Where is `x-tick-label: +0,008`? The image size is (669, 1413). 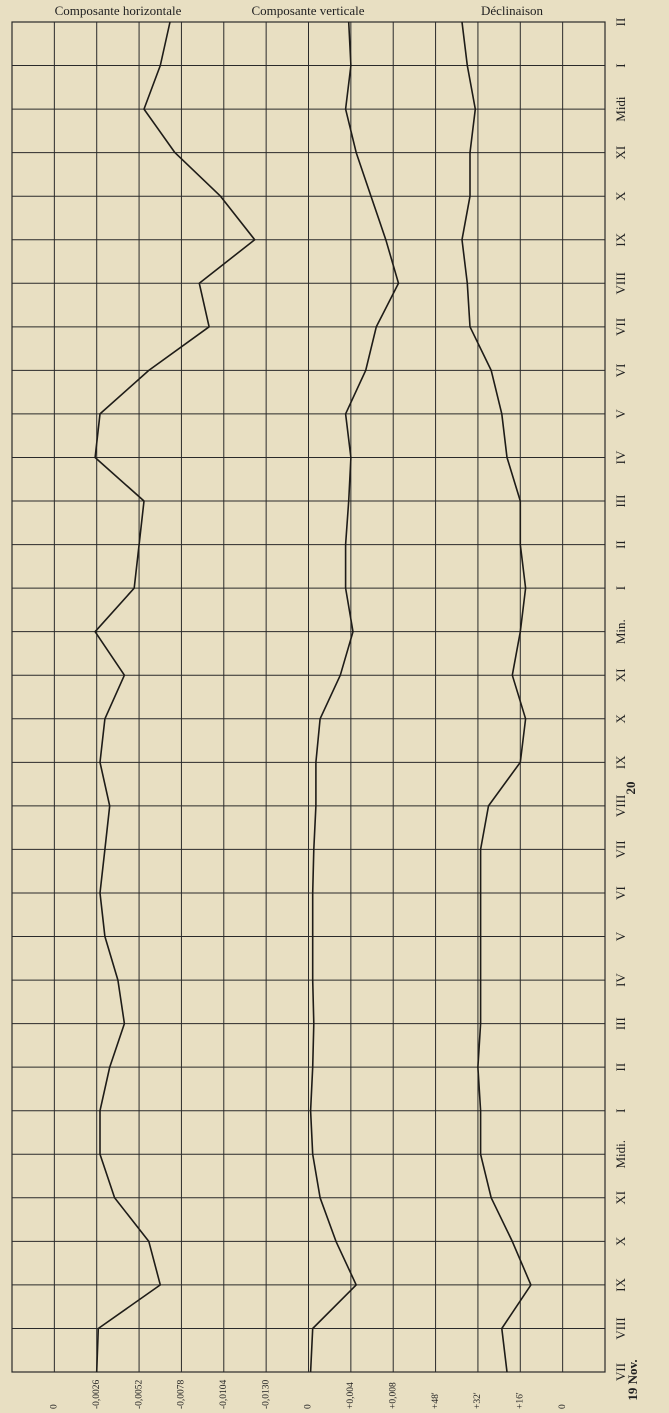
x-tick-label: +0,008 is located at coordinates (393, 1395).